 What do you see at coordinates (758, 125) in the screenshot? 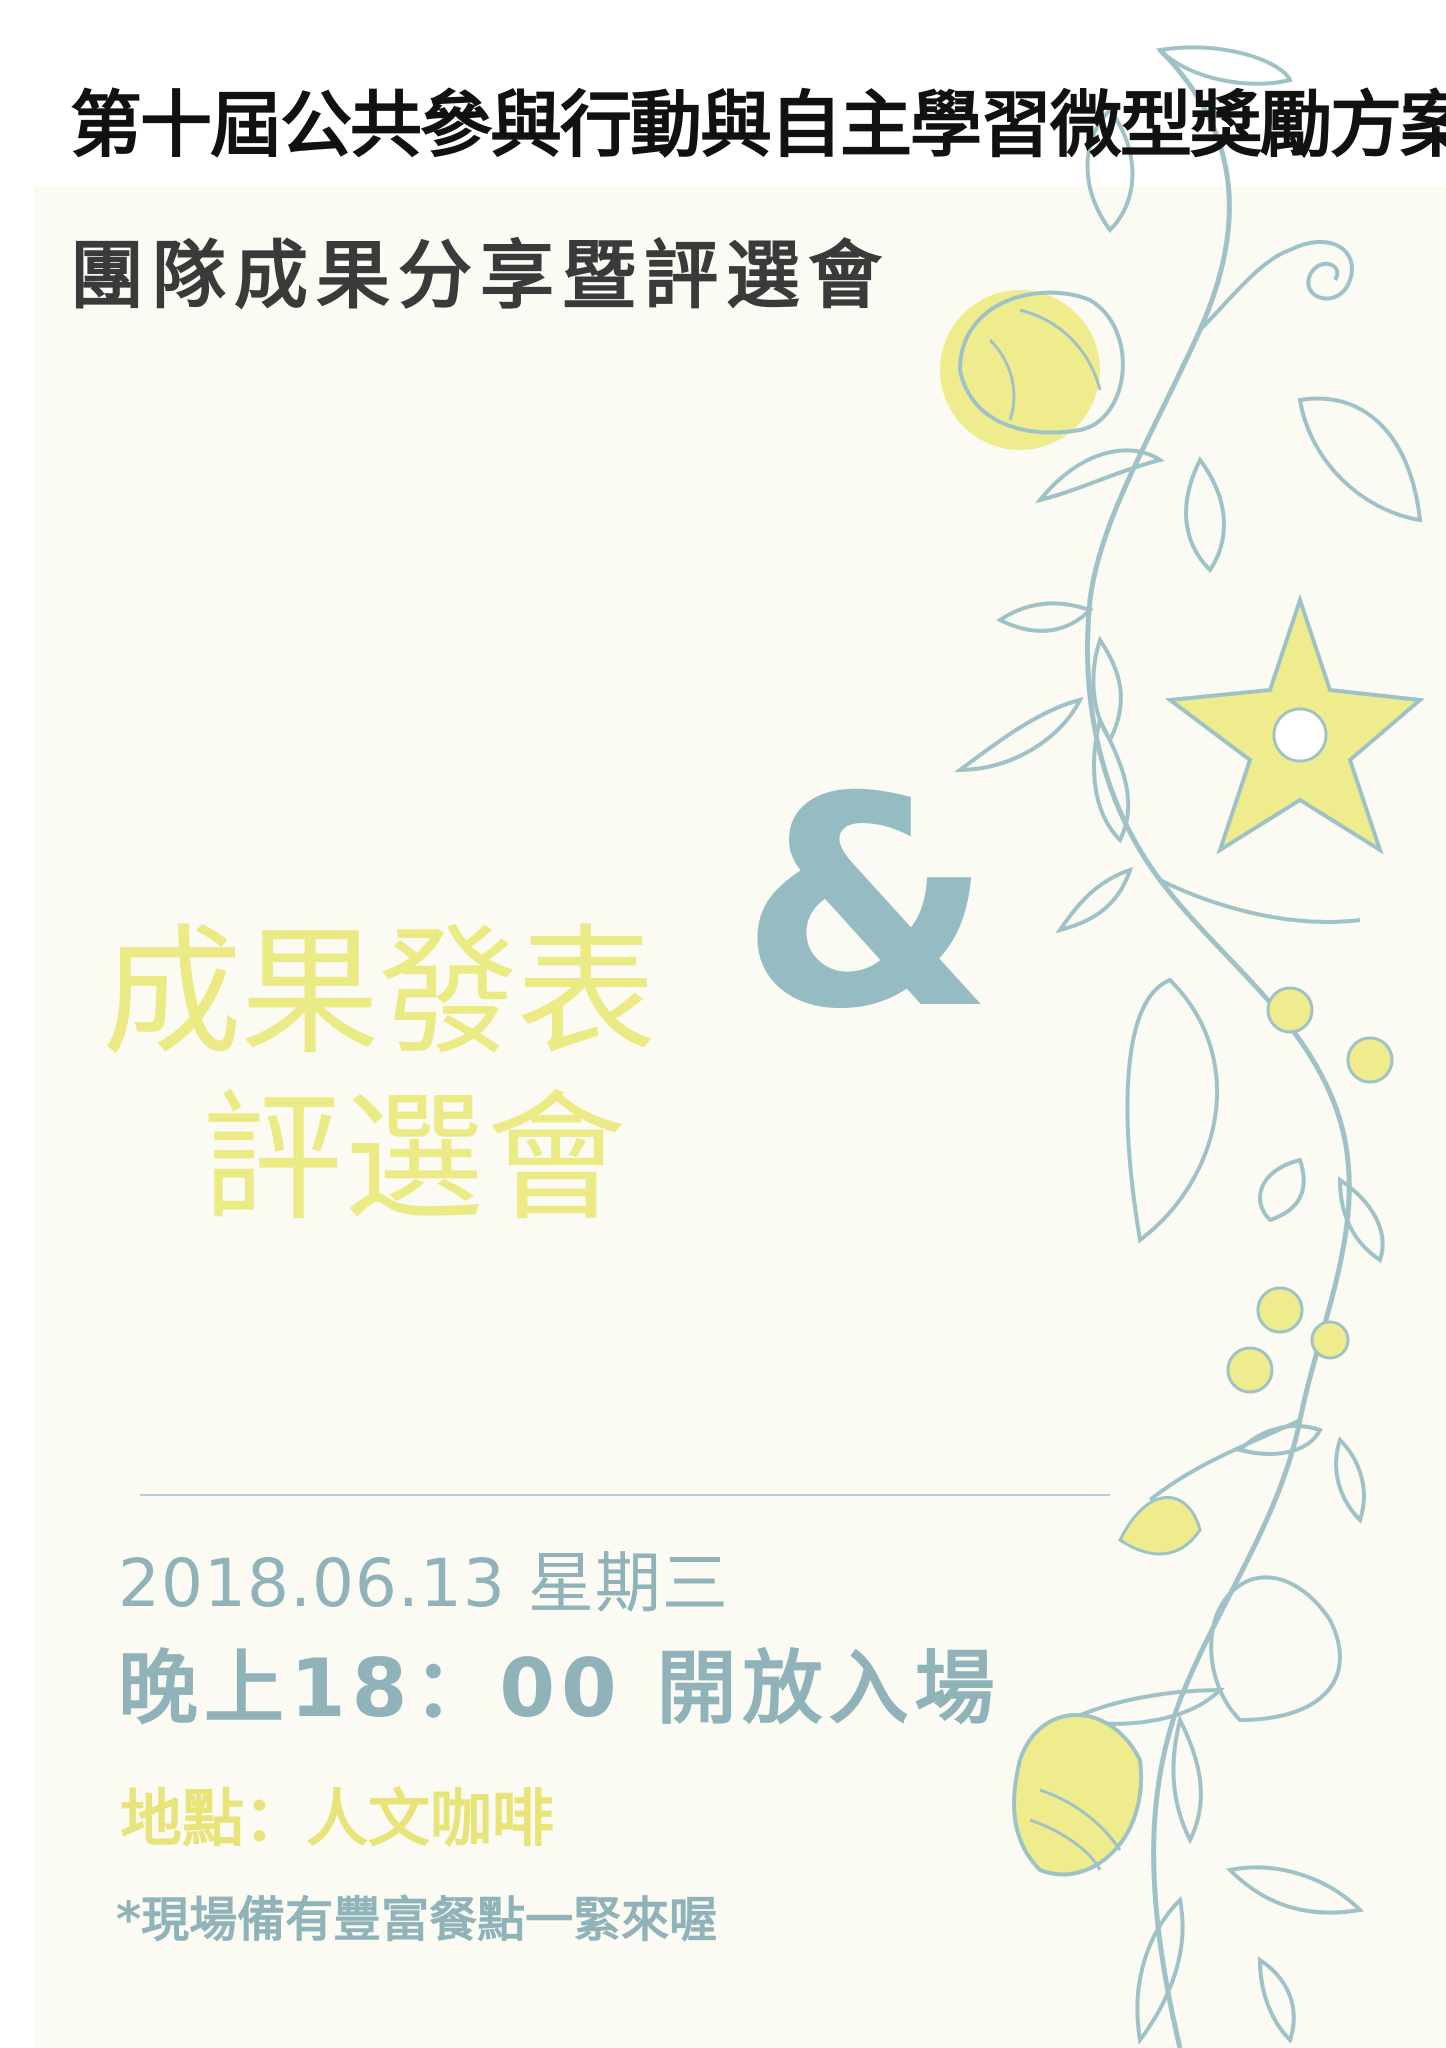
I see `poster-title-line1: 第十屆公共參與行動與自主學習微型獎勵方案` at bounding box center [758, 125].